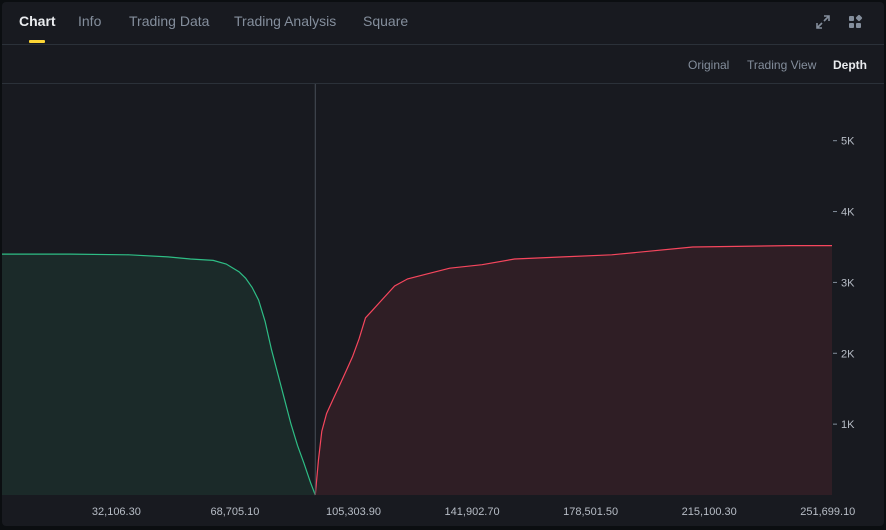 This screenshot has height=530, width=886. I want to click on view-depth: Depth, so click(850, 65).